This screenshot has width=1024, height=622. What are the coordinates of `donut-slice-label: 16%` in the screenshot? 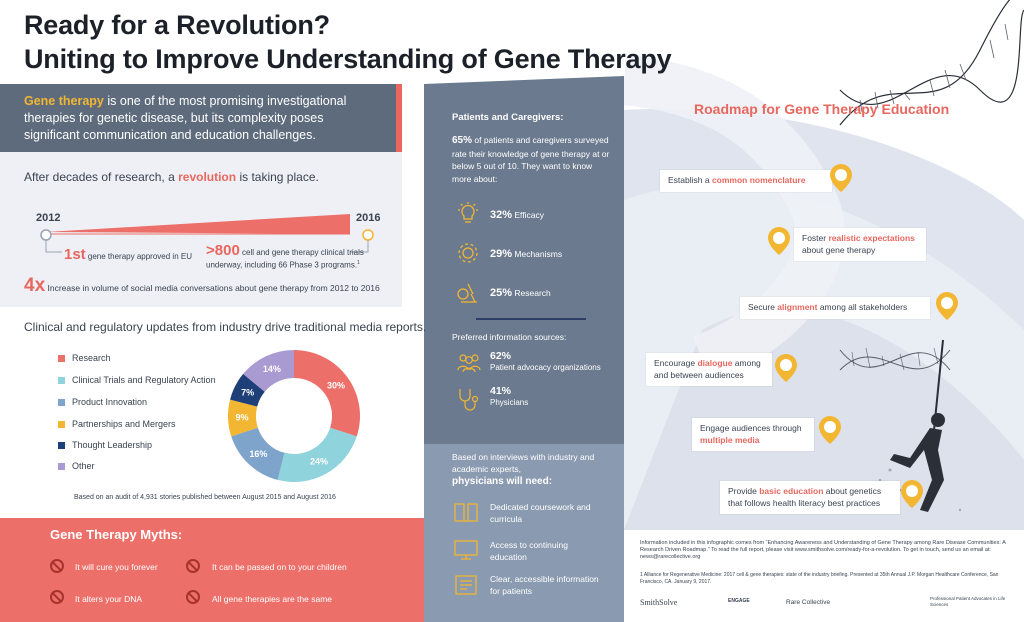 It's located at (258, 454).